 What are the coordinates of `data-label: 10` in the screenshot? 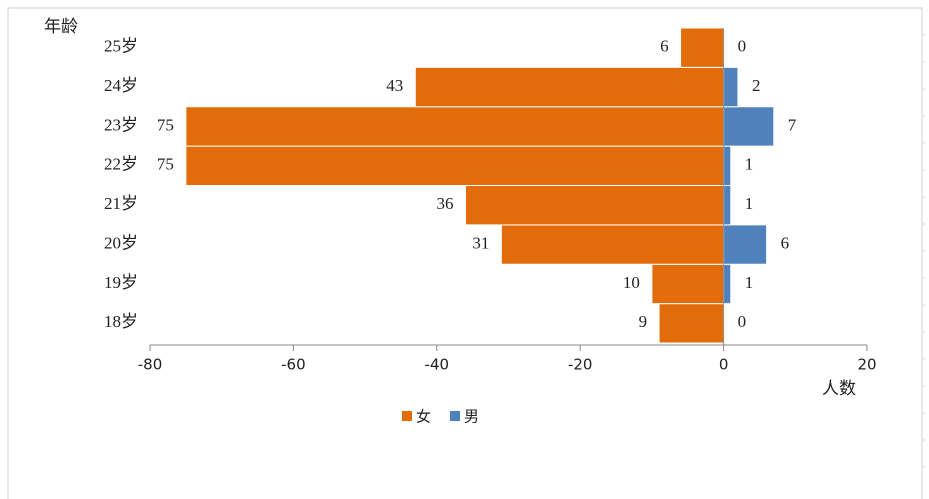 It's located at (631, 282).